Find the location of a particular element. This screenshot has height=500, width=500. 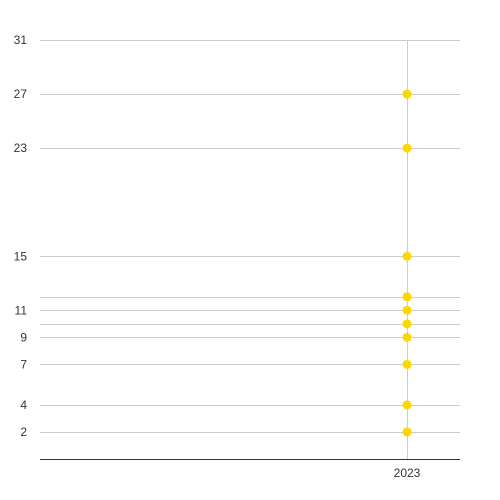

y-tick-label: 2 is located at coordinates (23, 432).